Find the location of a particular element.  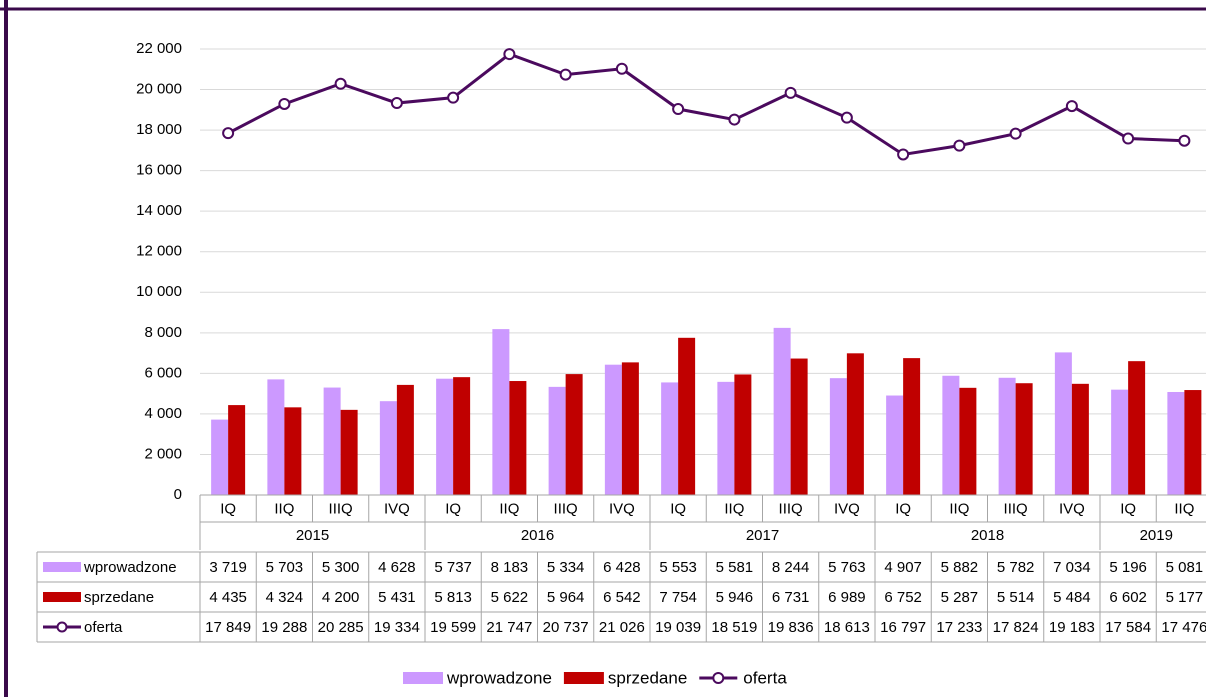

table-value: 5 882 is located at coordinates (960, 567).